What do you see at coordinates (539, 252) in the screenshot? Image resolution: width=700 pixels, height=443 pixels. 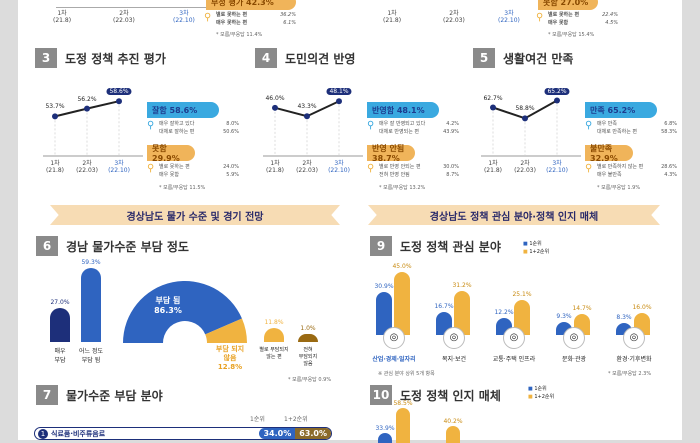 I see `legend-item: 1+2순위` at bounding box center [539, 252].